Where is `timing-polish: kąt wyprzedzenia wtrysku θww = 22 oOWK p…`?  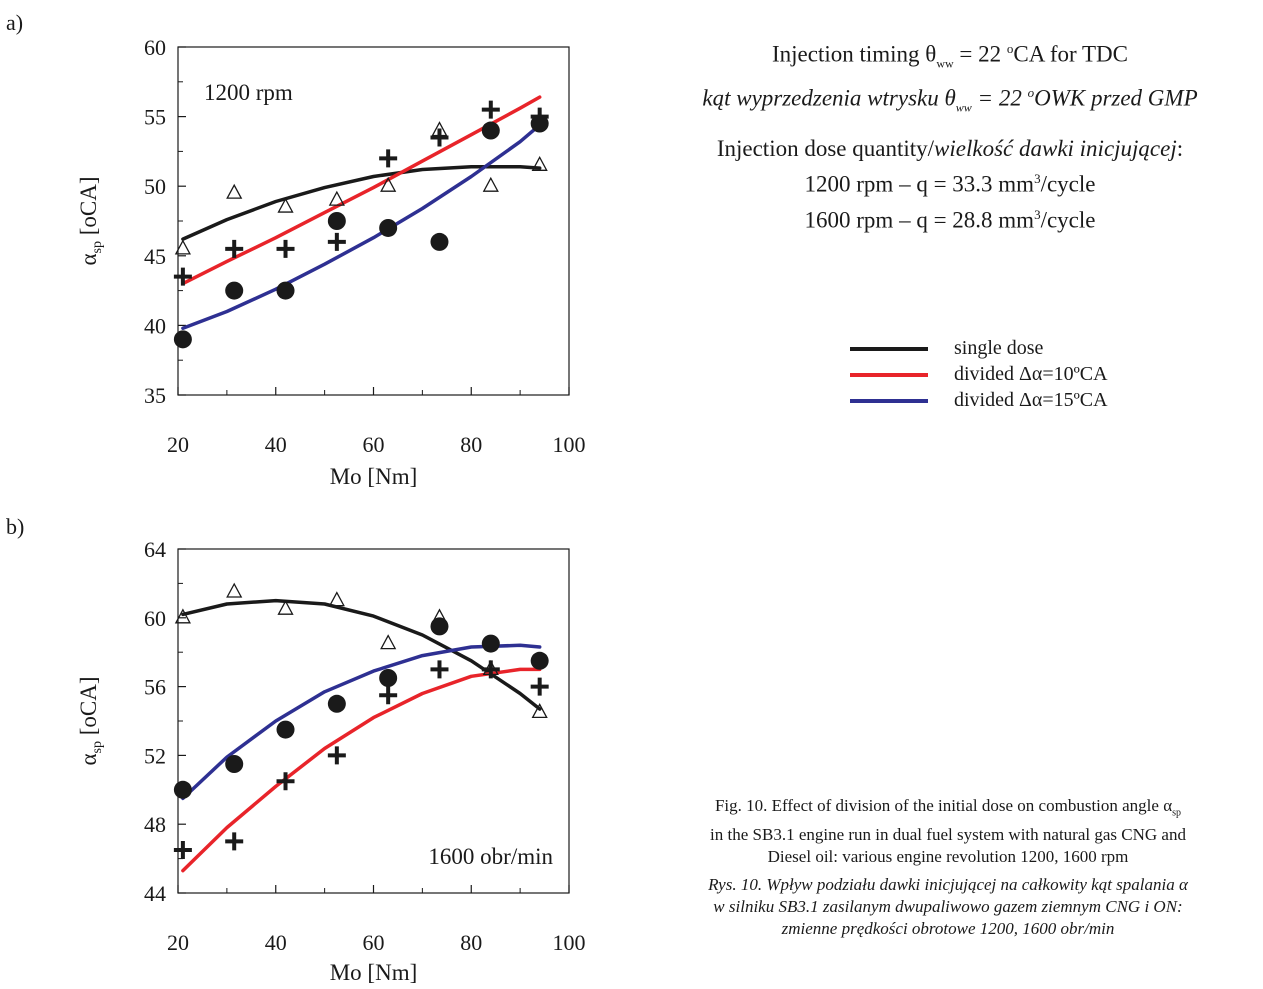 timing-polish: kąt wyprzedzenia wtrysku θww = 22 oOWK p… is located at coordinates (950, 100).